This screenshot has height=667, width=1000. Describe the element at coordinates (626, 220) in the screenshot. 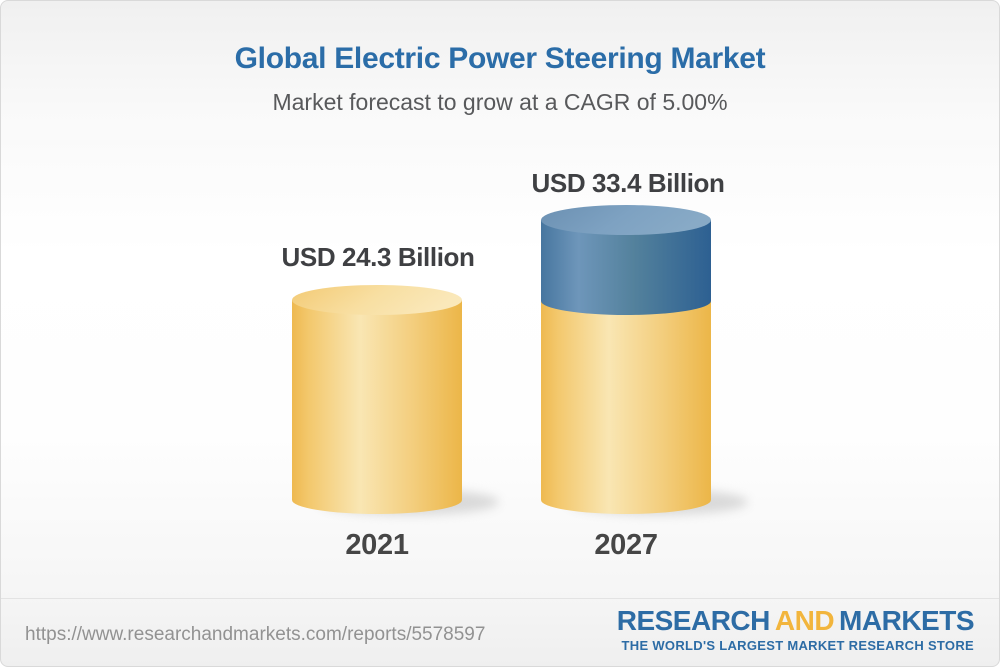

I see `cylinder-2027-top-face` at that location.